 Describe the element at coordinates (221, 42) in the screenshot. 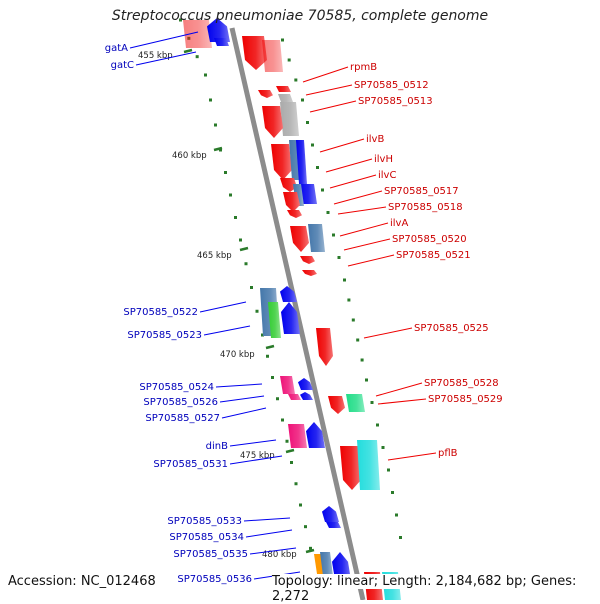

I see `gene-block-gatC` at that location.